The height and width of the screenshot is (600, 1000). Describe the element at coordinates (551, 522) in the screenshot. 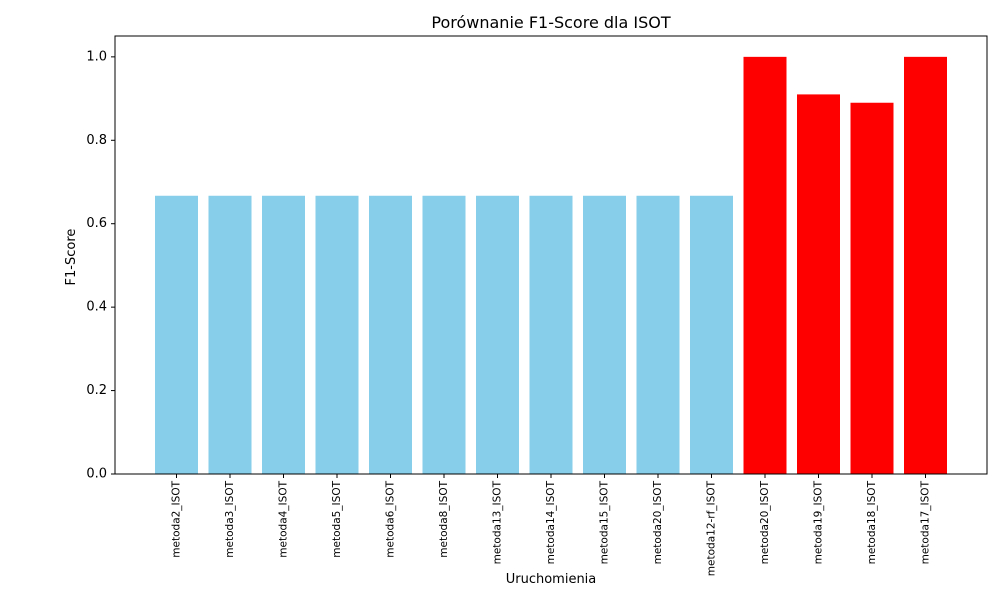

I see `x-tick-label: metoda14_ISOT` at that location.